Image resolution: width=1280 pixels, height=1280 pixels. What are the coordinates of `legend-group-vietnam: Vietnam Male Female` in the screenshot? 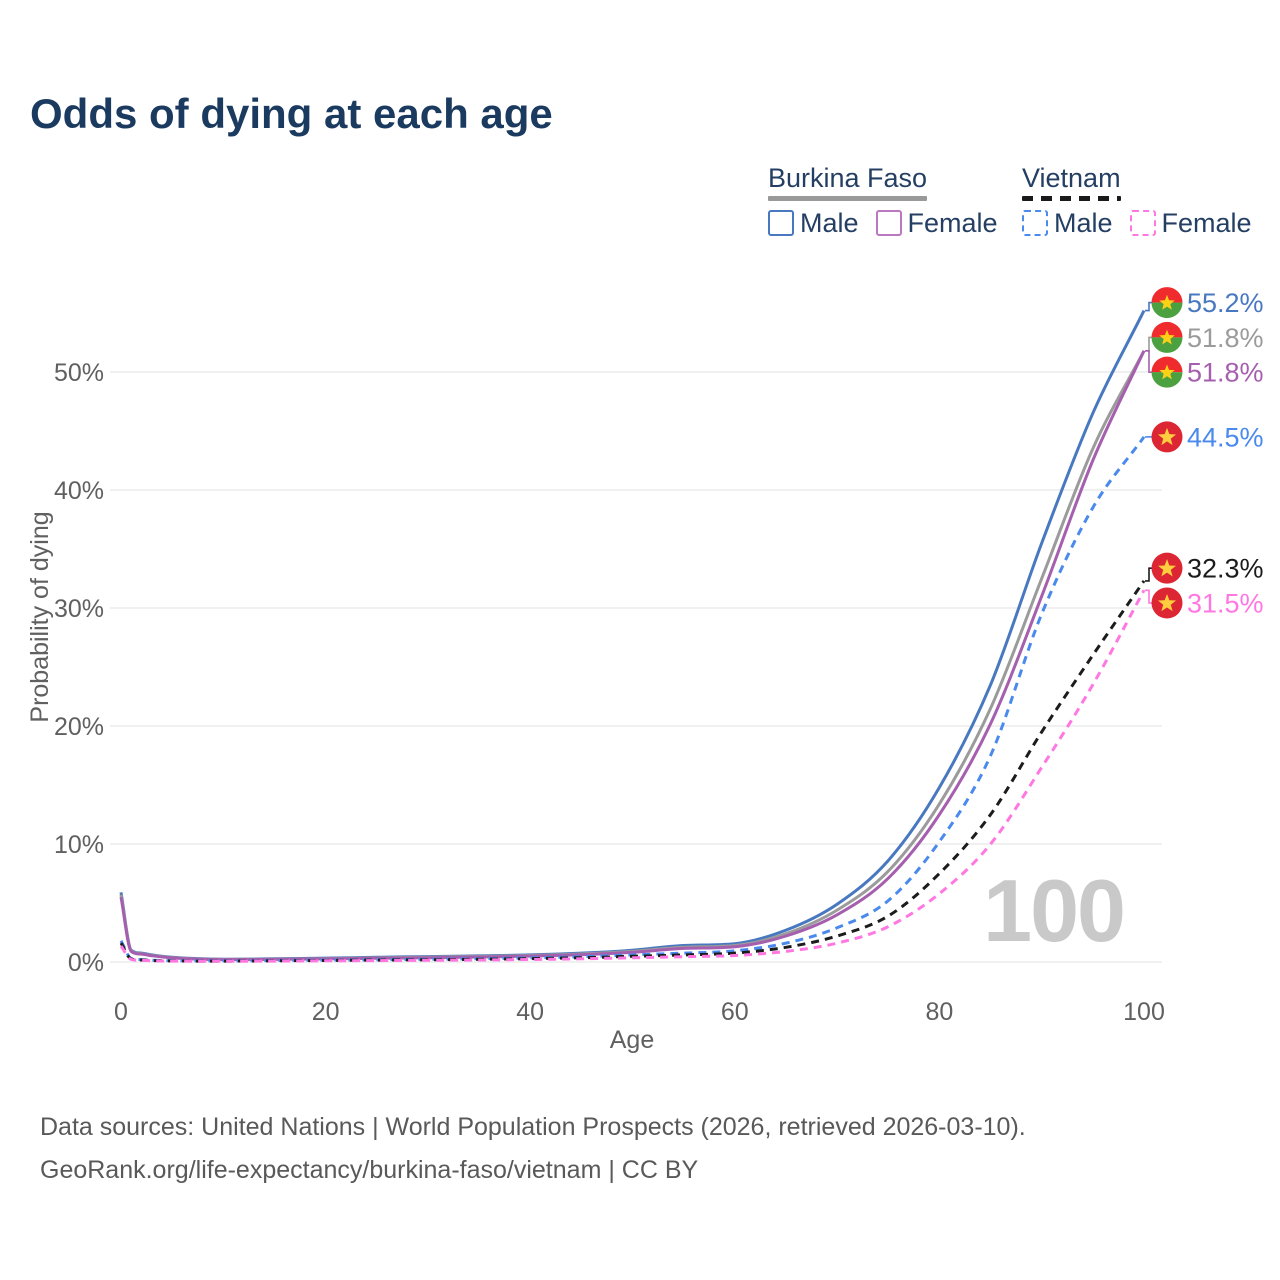 It's located at (1137, 201).